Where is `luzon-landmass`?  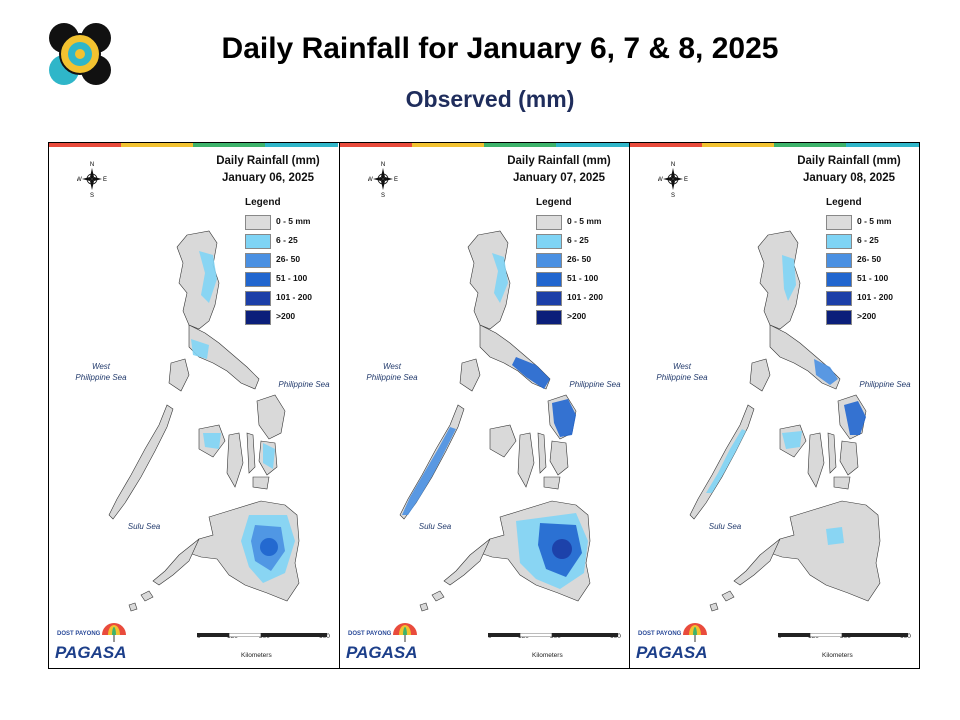 luzon-landmass is located at coordinates (779, 280).